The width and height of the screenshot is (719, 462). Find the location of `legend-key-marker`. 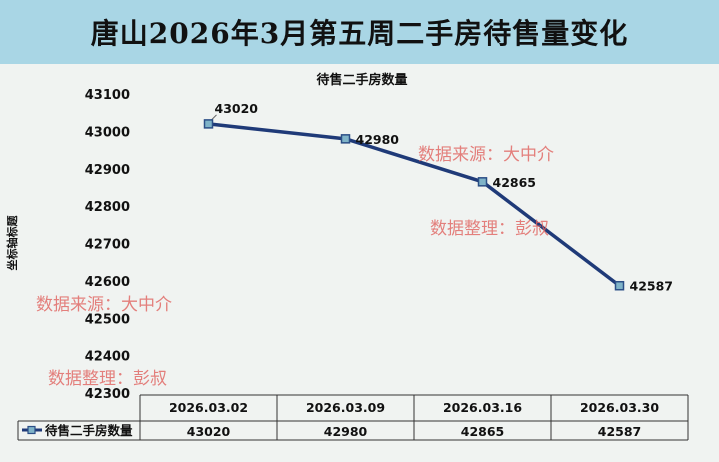

legend-key-marker is located at coordinates (31, 430).